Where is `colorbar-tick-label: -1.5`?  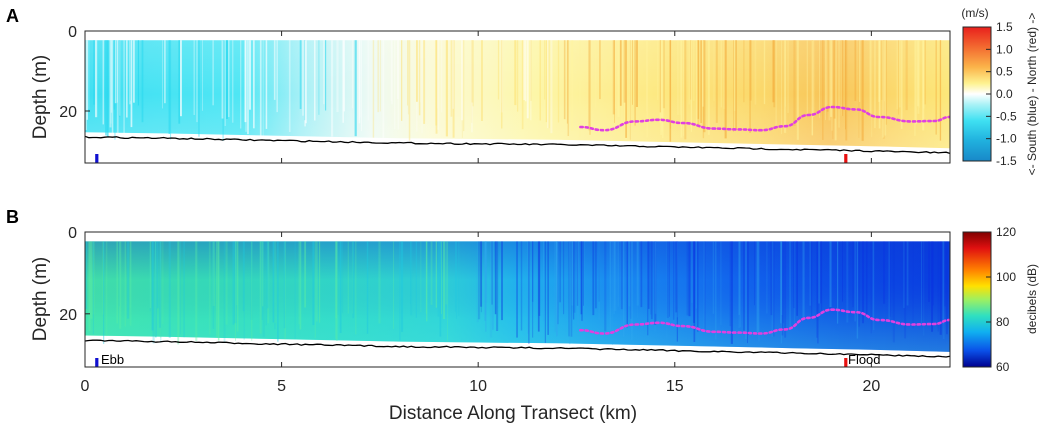
colorbar-tick-label: -1.5 is located at coordinates (1006, 161).